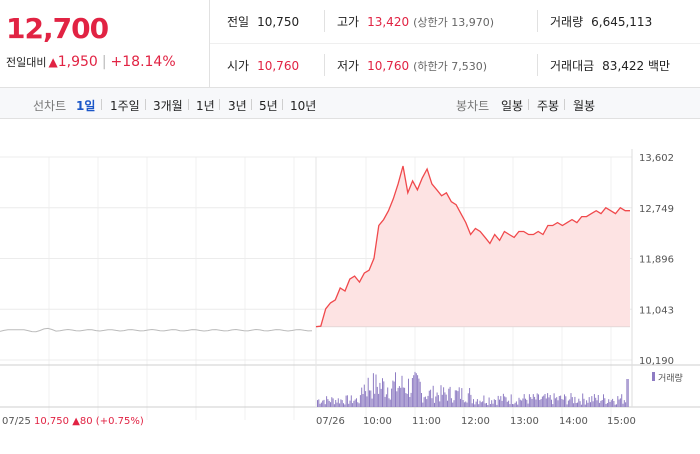 This screenshot has height=454, width=700. What do you see at coordinates (268, 106) in the screenshot?
I see `period-5y: 5년` at bounding box center [268, 106].